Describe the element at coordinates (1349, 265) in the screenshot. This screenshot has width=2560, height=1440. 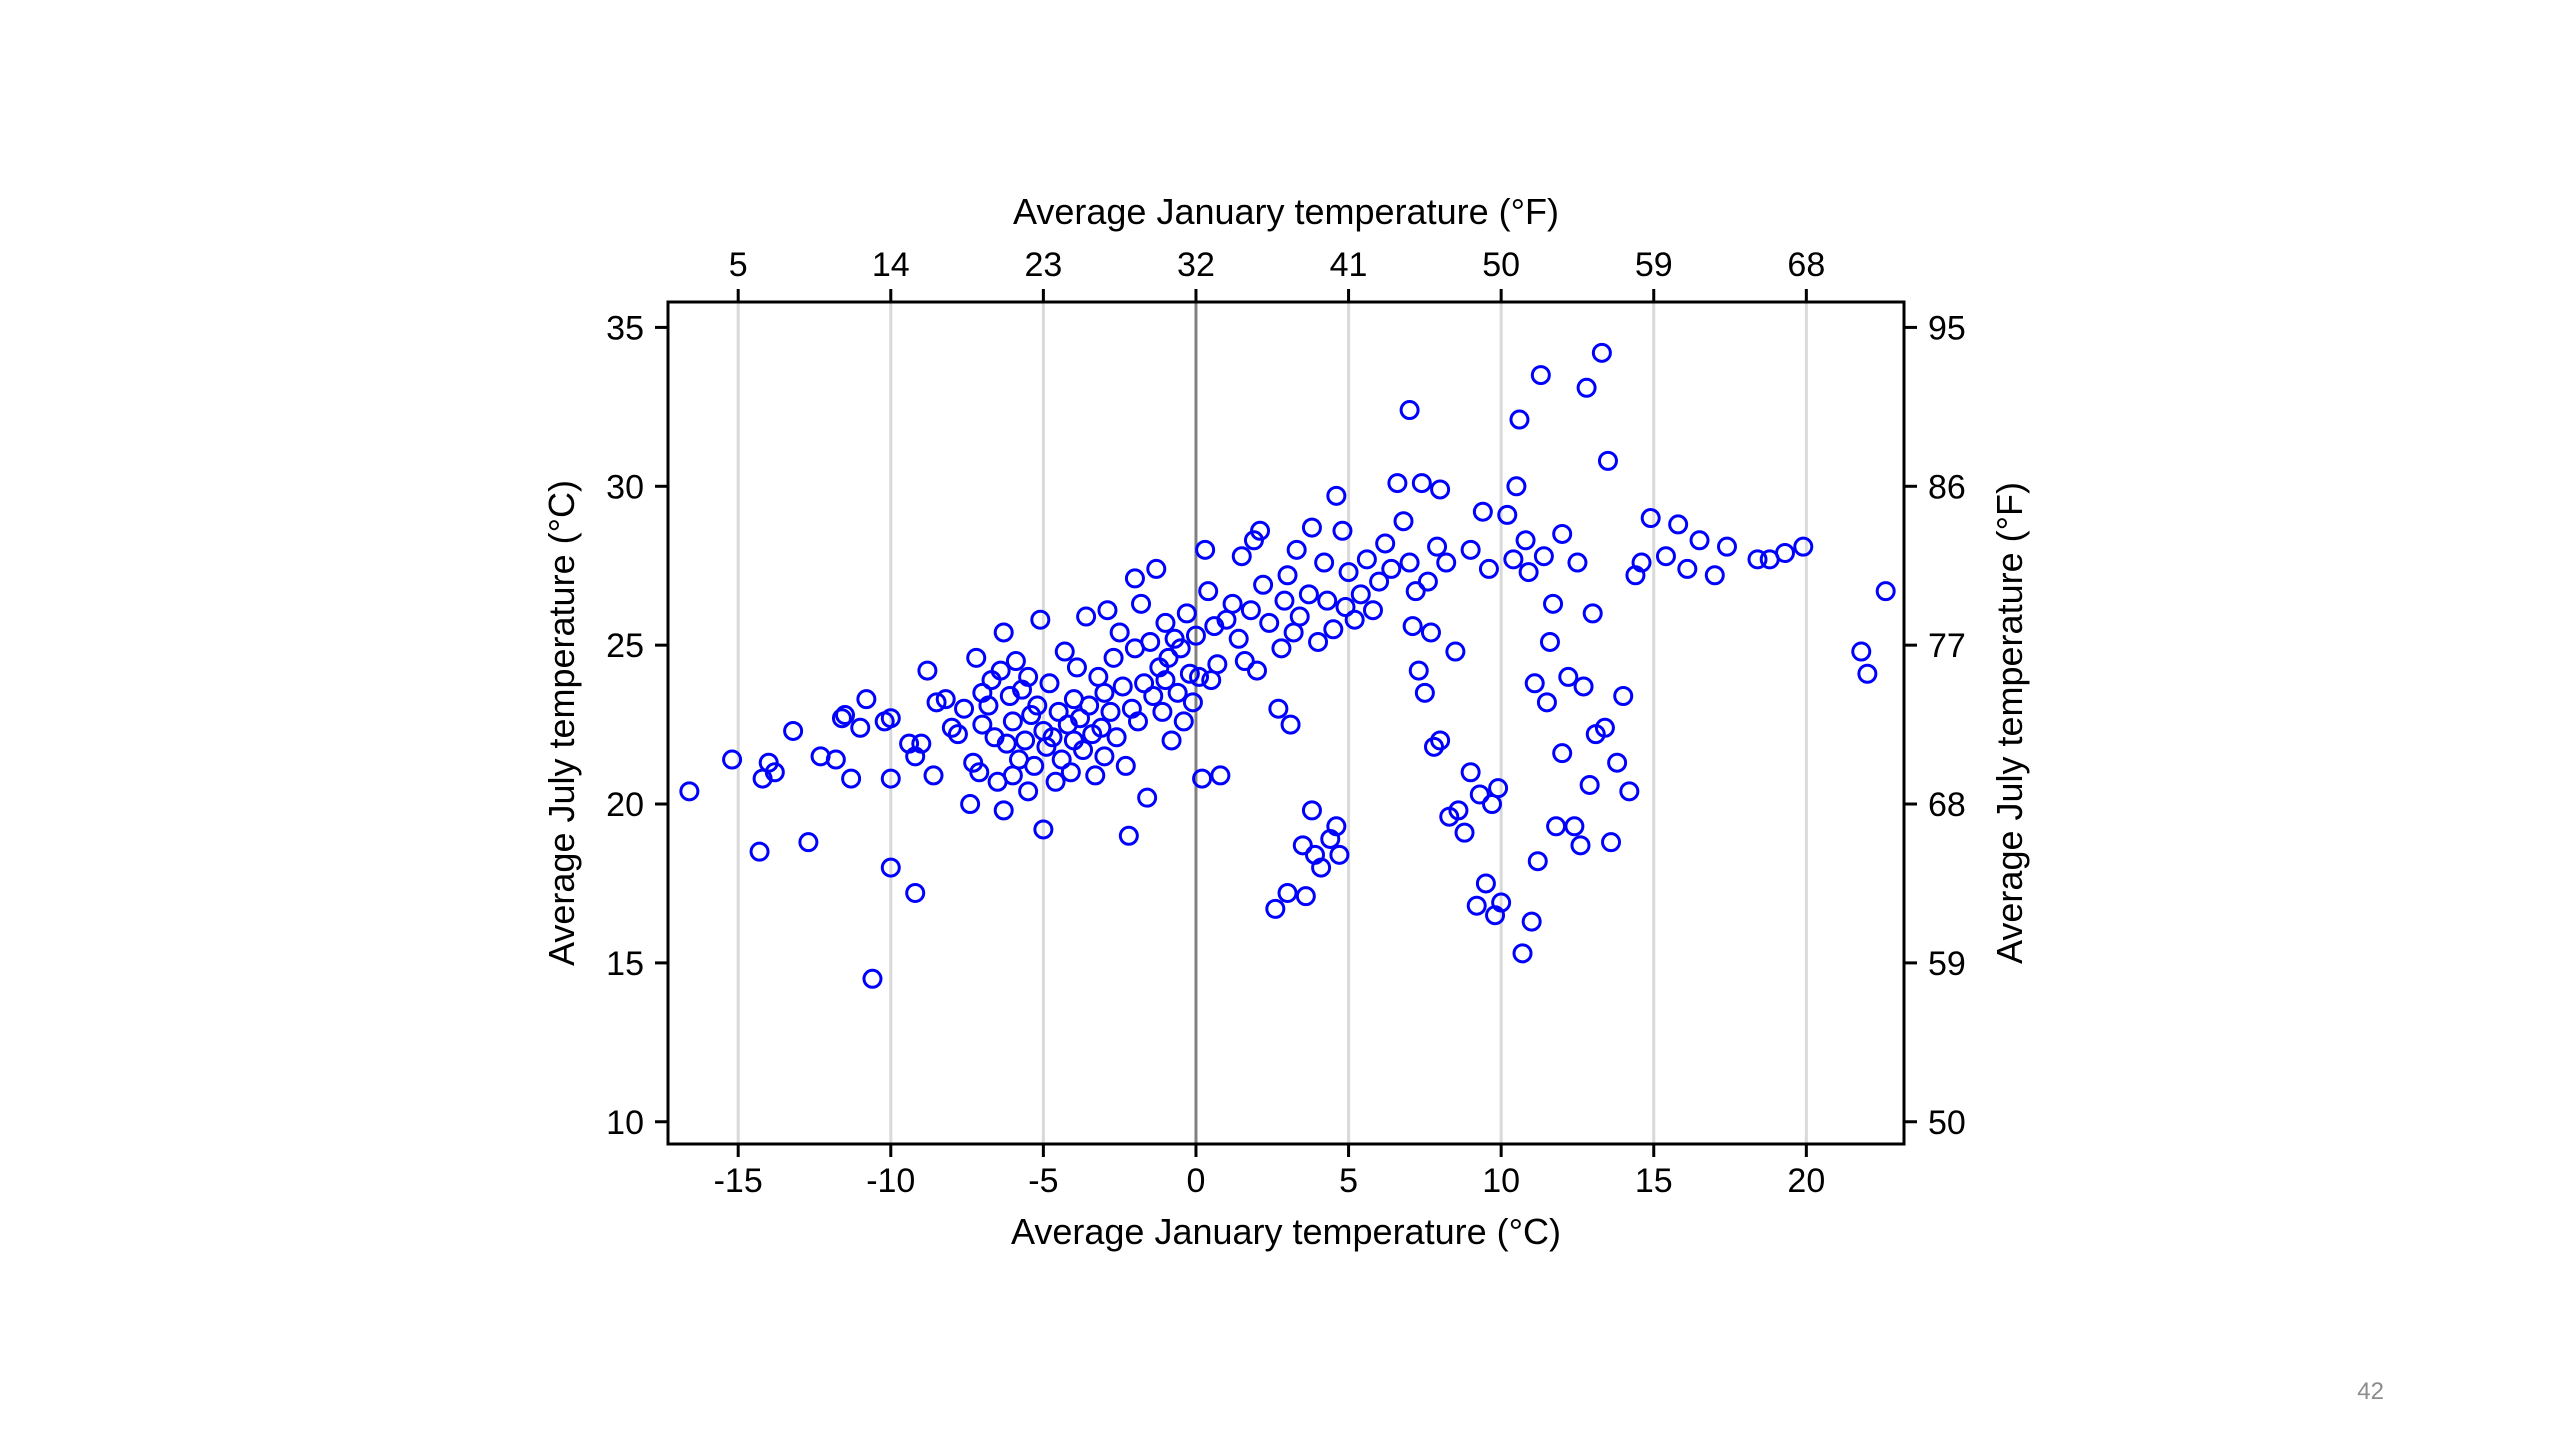
I see `top-x-tick-label: 41` at that location.